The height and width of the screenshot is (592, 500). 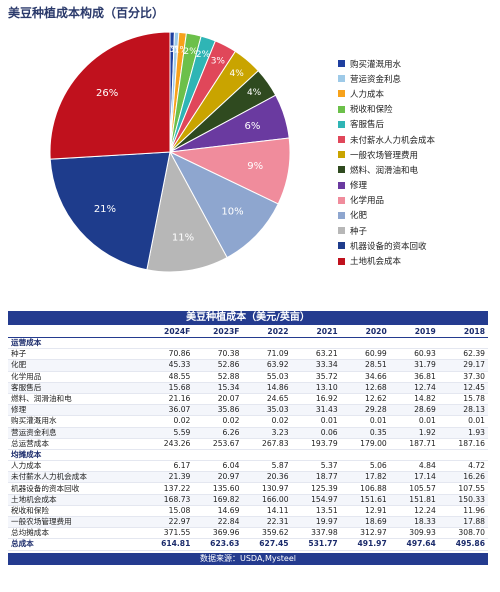 What do you see at coordinates (252, 126) in the screenshot?
I see `pie-slice-label: 6%` at bounding box center [252, 126].